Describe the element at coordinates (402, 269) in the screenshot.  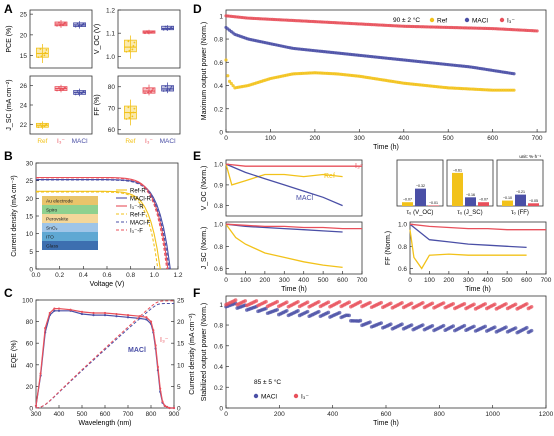
I see `panel-e-ytick-label: 0.6` at that location.